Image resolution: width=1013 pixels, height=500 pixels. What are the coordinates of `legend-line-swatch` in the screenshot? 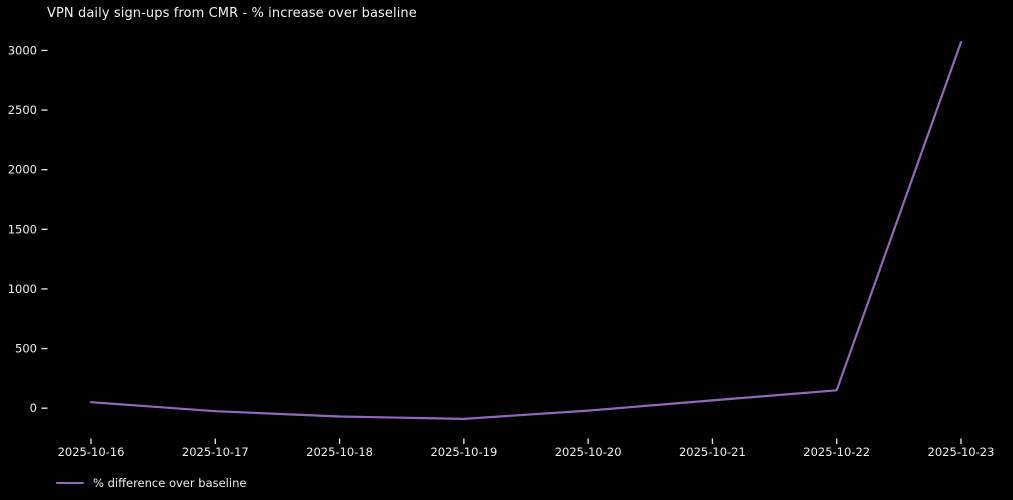 It's located at (70, 483).